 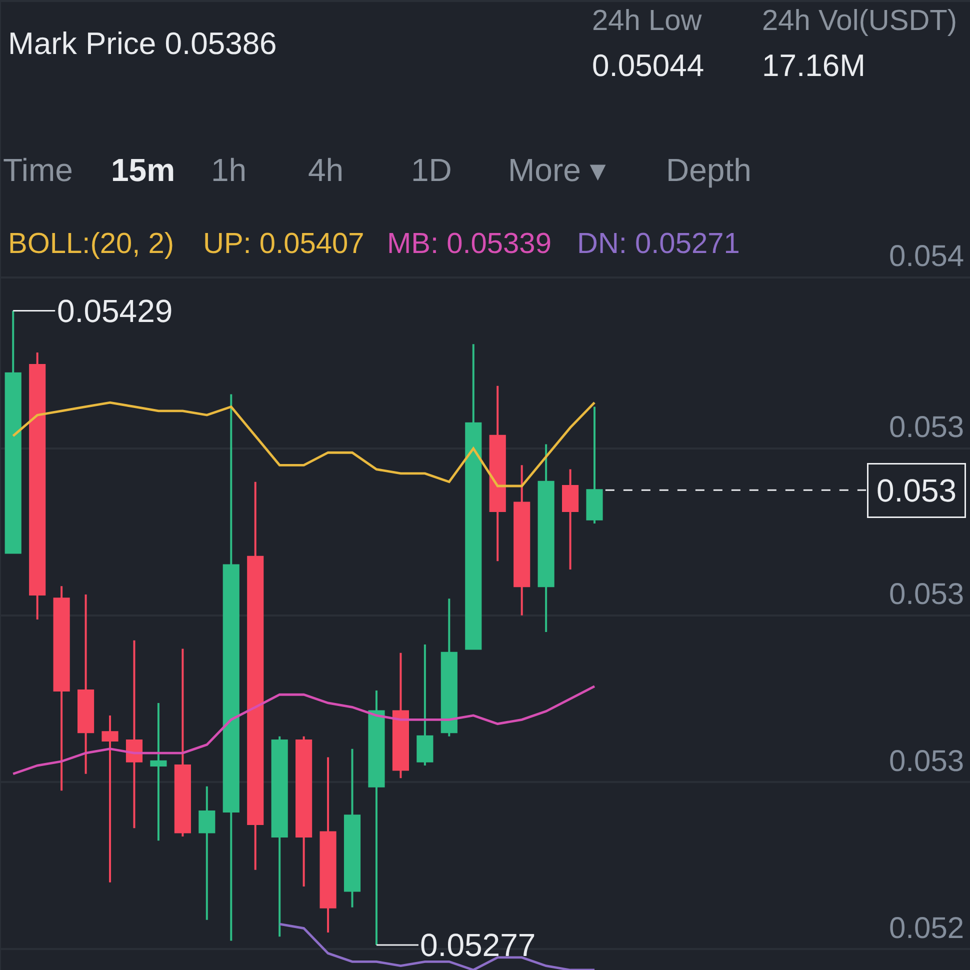 I want to click on annotation: 1h, so click(x=229, y=170).